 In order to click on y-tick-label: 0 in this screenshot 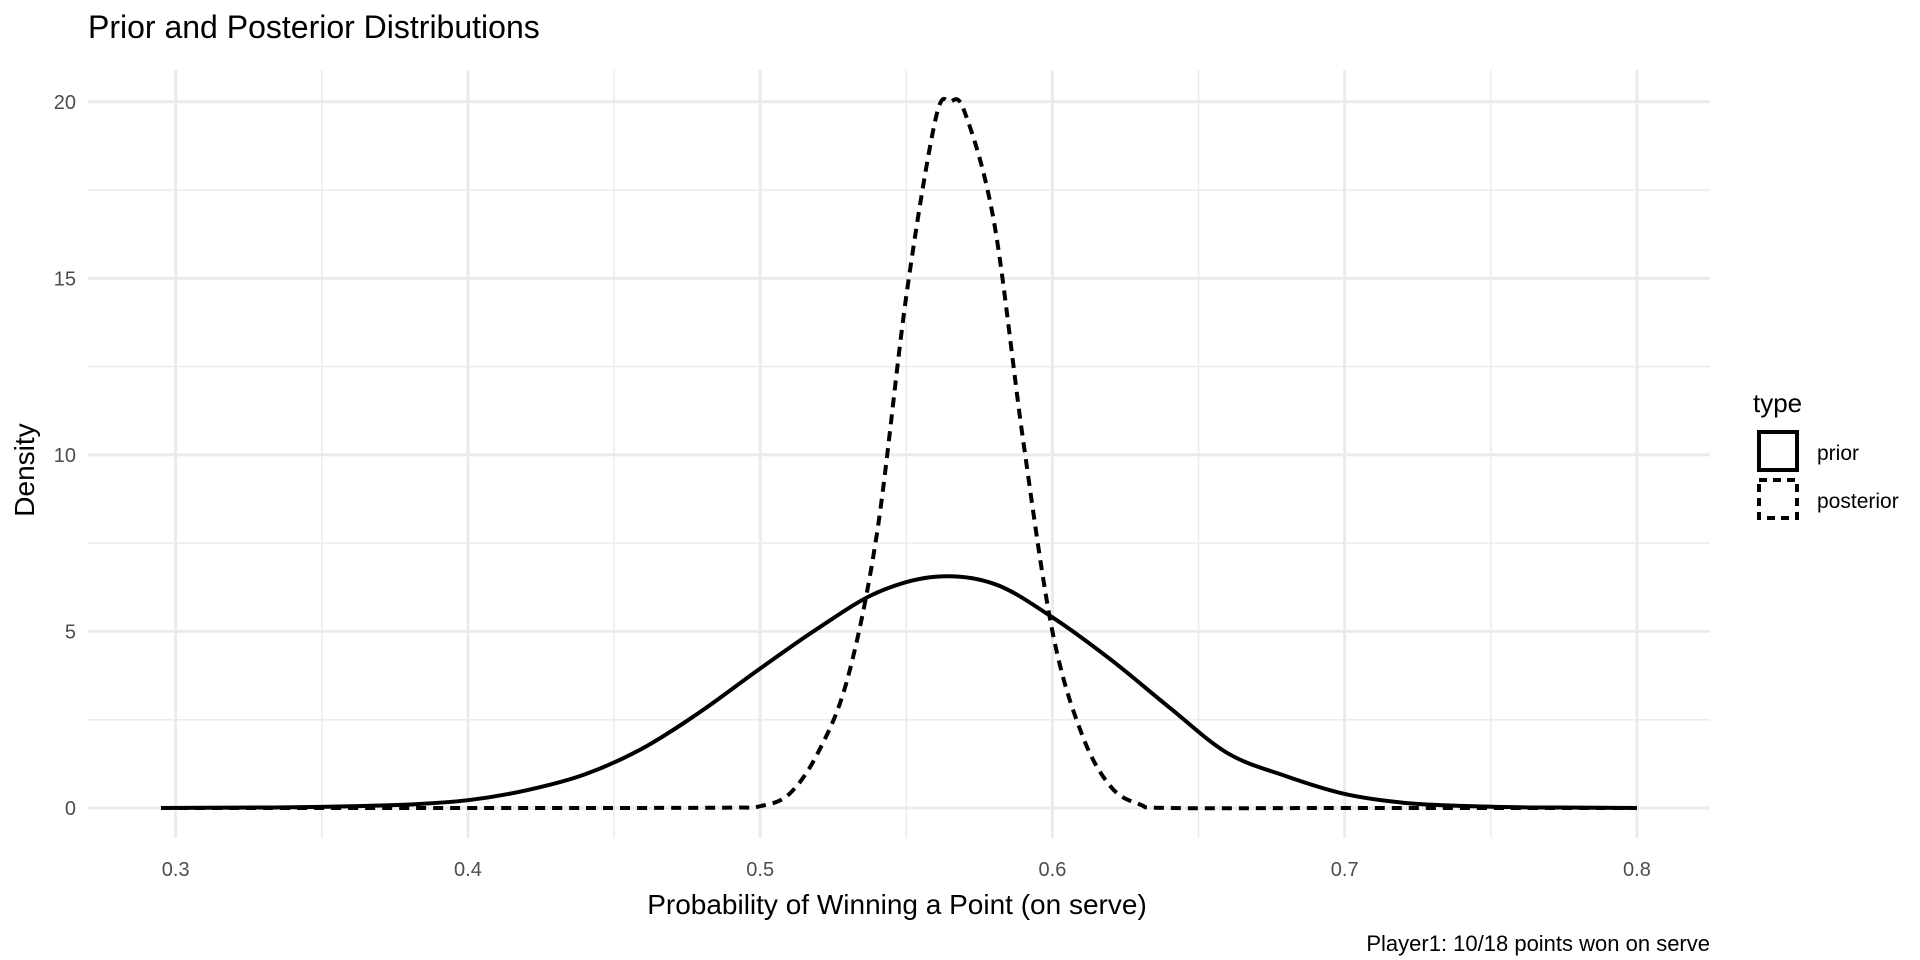, I will do `click(70, 809)`.